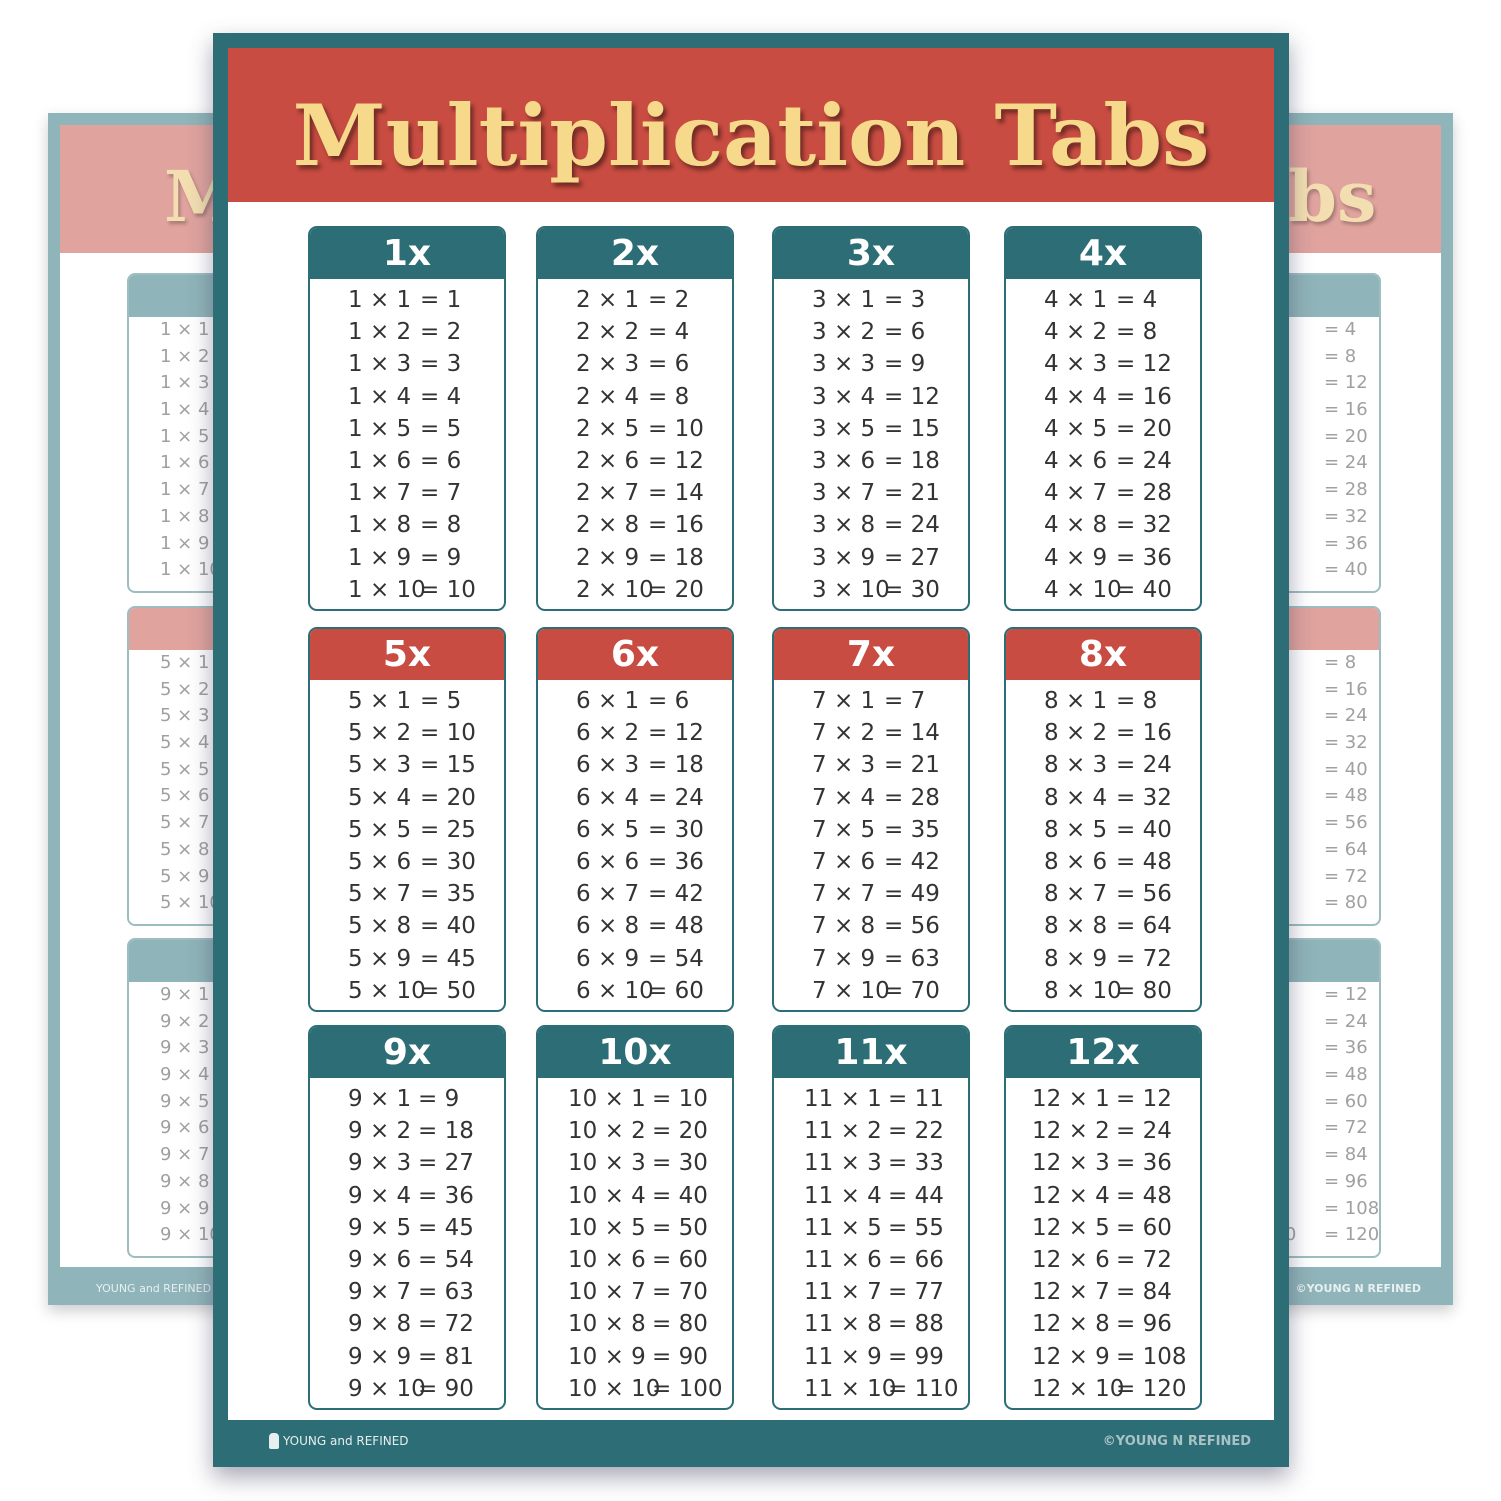  Describe the element at coordinates (871, 894) in the screenshot. I see `table-row: 7 × 7 = 49` at that location.